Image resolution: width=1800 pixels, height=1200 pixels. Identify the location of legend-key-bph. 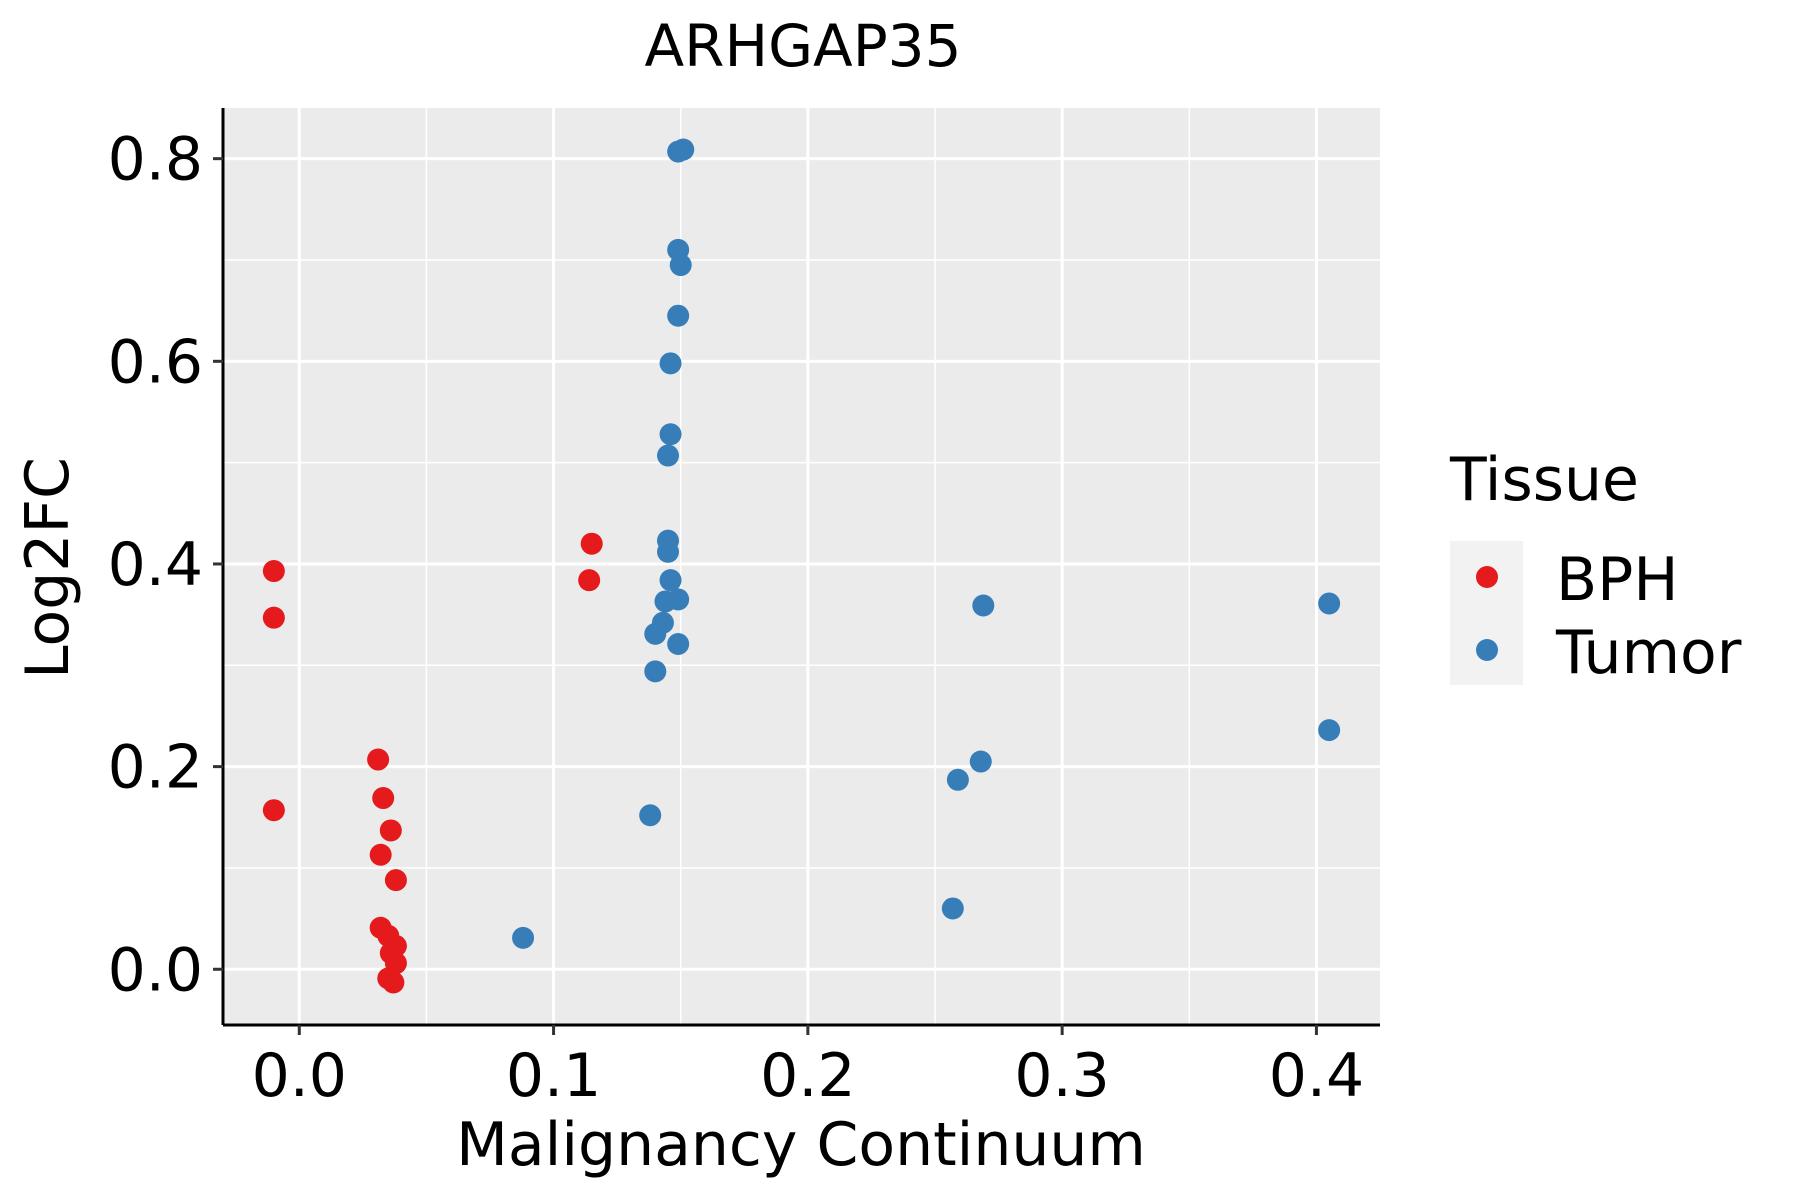
(1487, 577).